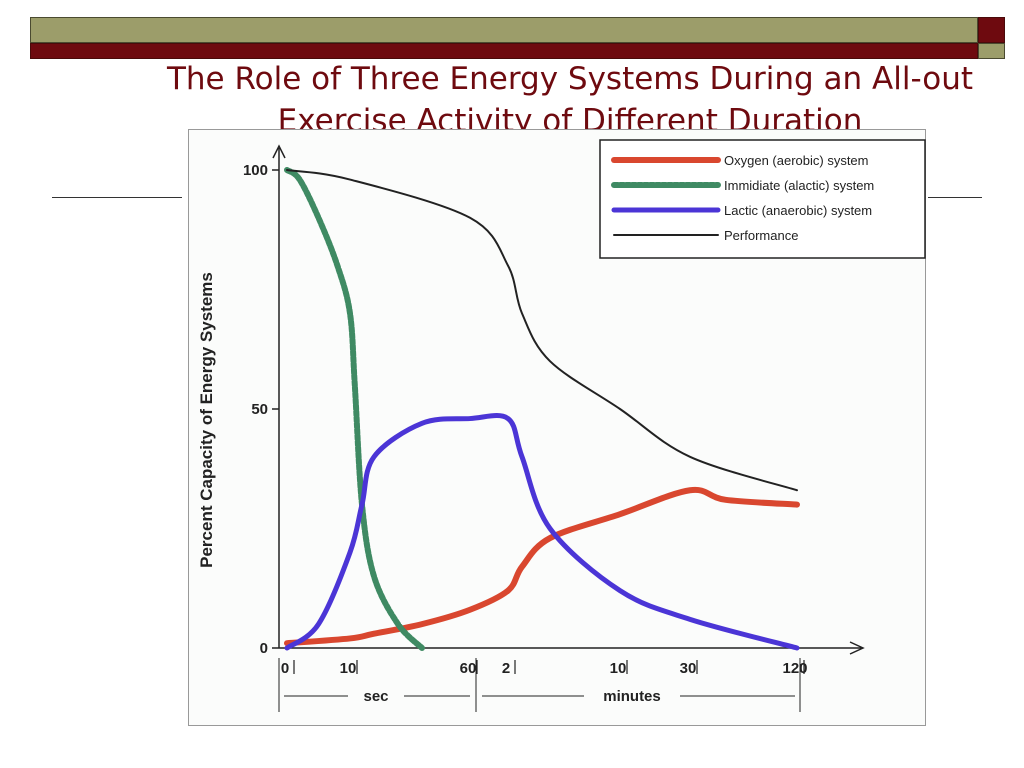  Describe the element at coordinates (857, 648) in the screenshot. I see `x-axis-arrow` at that location.